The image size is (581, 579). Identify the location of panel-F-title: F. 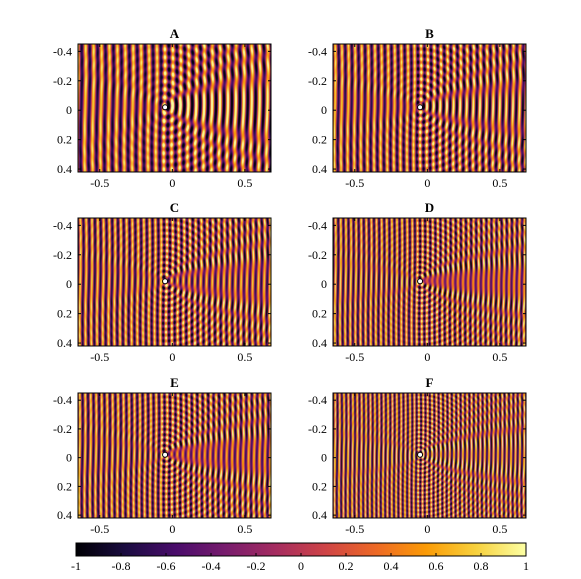
(430, 382).